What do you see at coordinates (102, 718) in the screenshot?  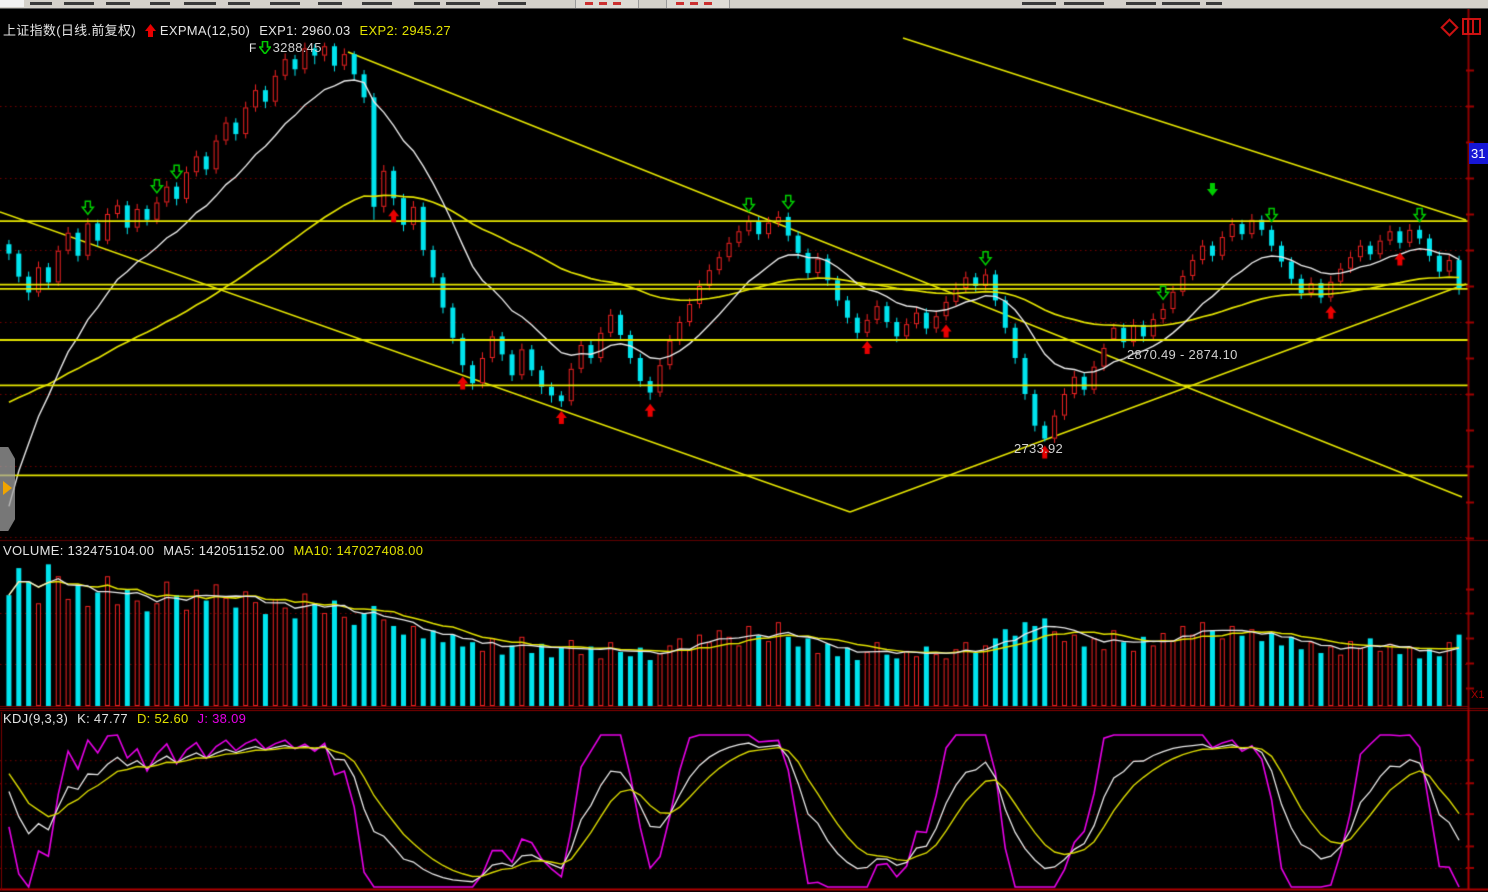 I see `kdj-k-value: K: 47.77` at bounding box center [102, 718].